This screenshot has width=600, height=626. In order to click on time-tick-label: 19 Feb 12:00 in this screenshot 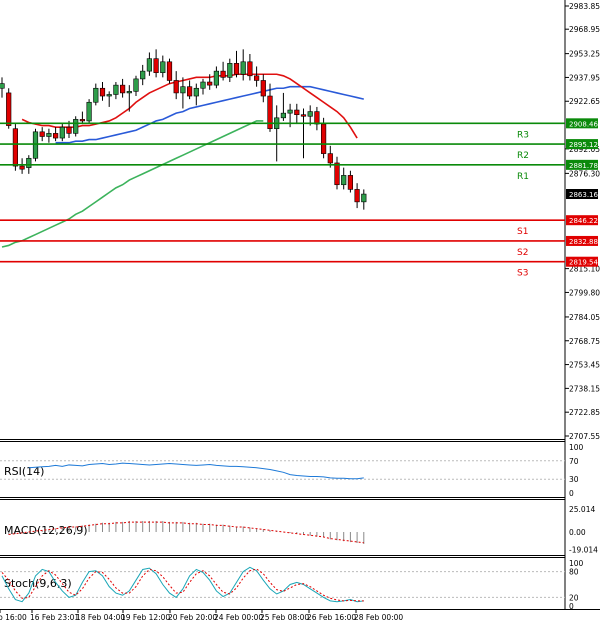, I will do `click(145, 617)`.